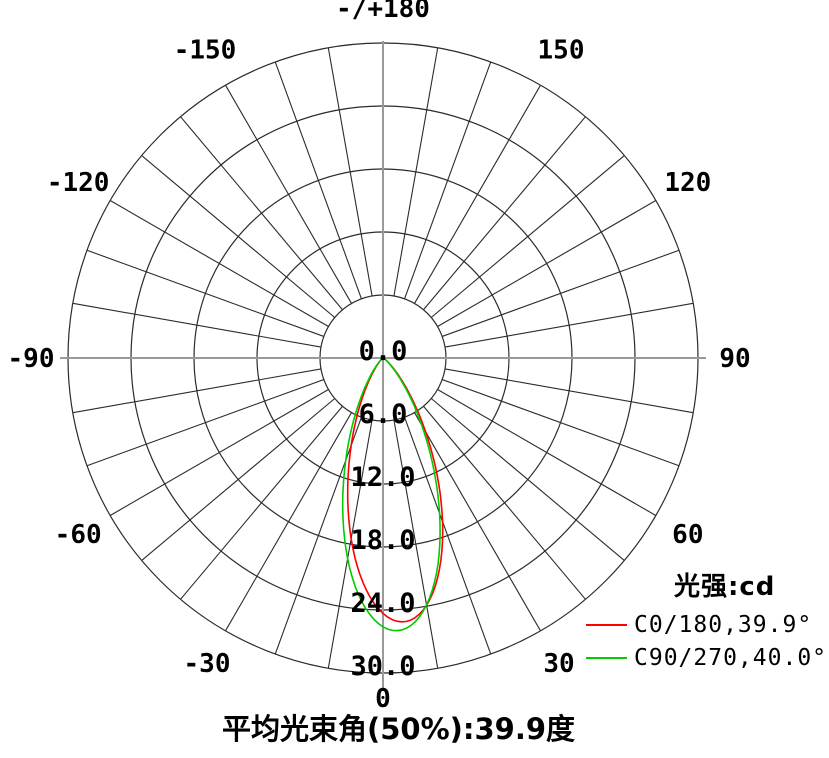 The image size is (829, 758). Describe the element at coordinates (382, 666) in the screenshot. I see `radial-label-30: 30.0` at that location.